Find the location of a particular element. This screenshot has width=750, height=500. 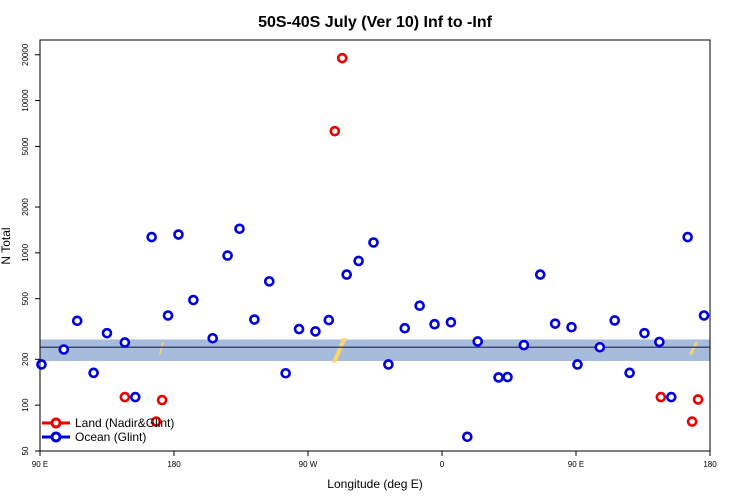

legend-land-label: Land (Nadir&Glint) is located at coordinates (124, 423).